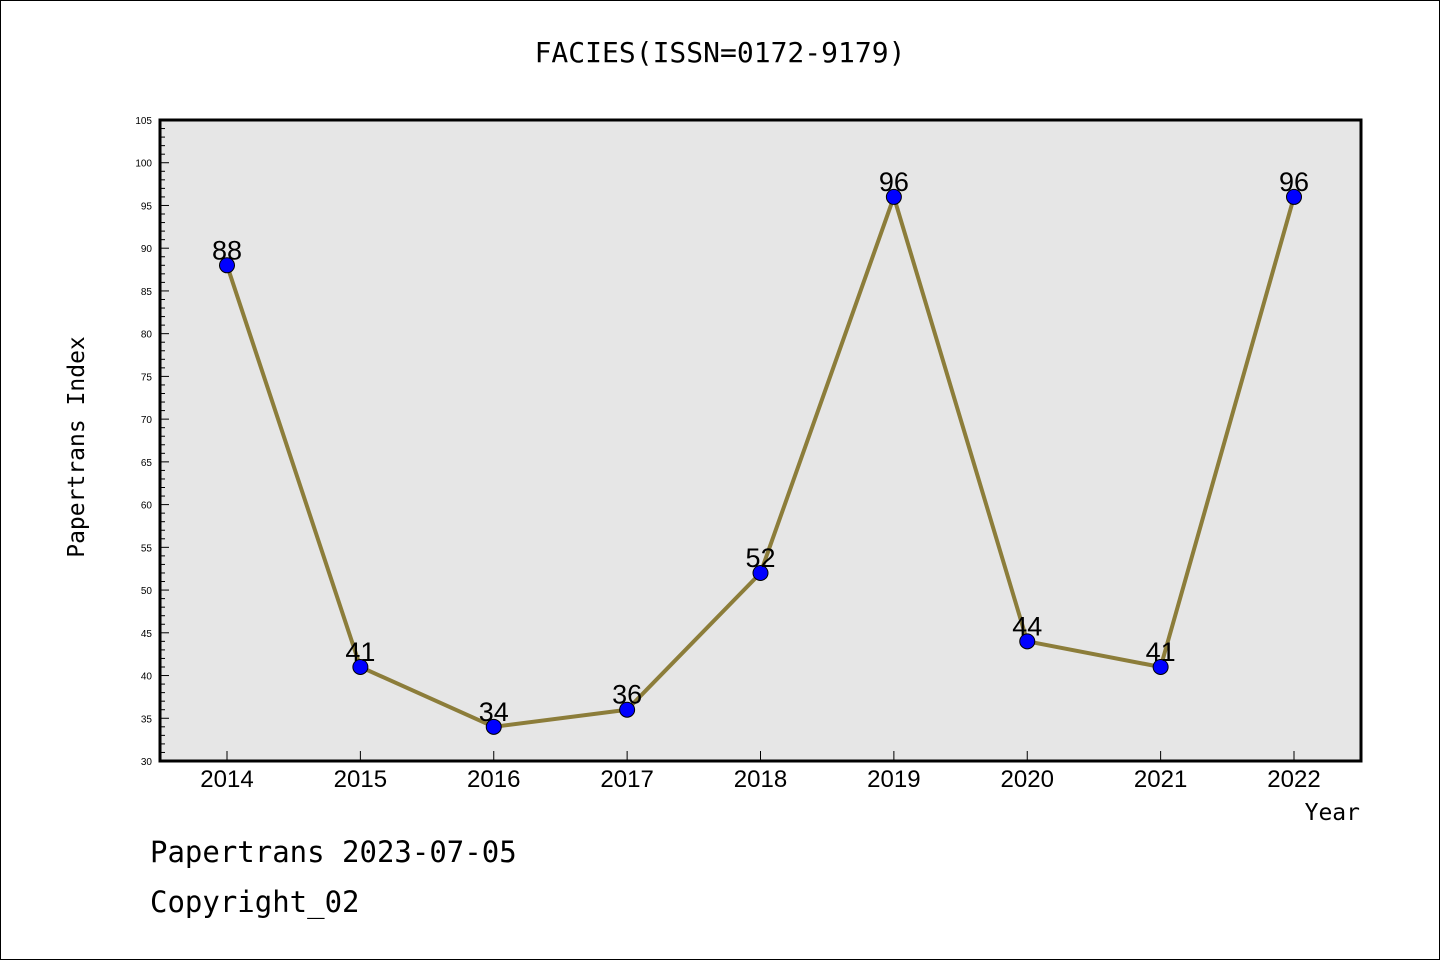 This screenshot has width=1440, height=960. What do you see at coordinates (147, 335) in the screenshot?
I see `y-tick-label: 80` at bounding box center [147, 335].